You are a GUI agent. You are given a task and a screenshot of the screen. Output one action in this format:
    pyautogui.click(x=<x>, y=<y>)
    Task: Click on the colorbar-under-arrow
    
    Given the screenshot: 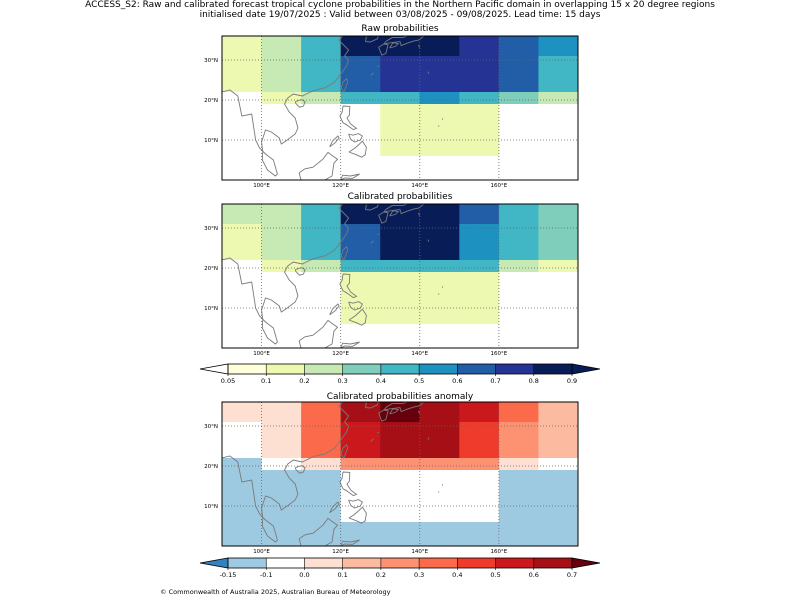 What is the action you would take?
    pyautogui.click(x=214, y=369)
    